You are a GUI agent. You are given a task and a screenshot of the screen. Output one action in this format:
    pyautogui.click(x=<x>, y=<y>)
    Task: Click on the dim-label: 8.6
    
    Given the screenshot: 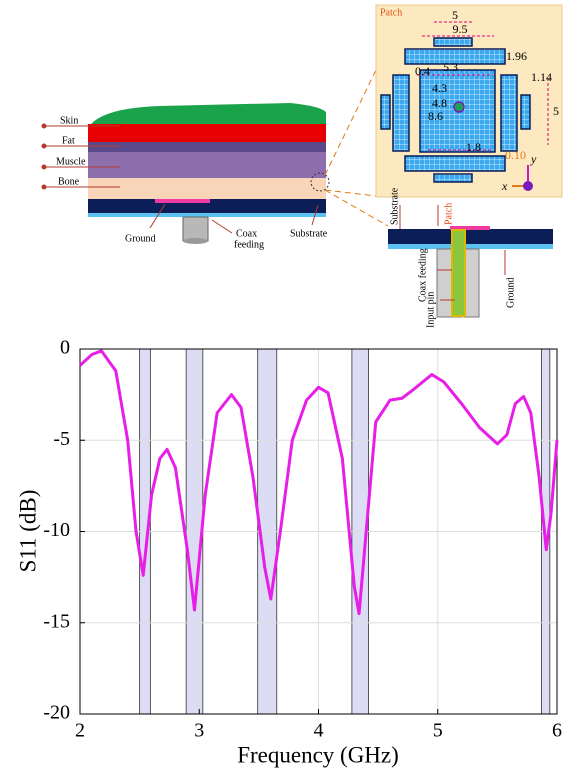 What is the action you would take?
    pyautogui.click(x=435, y=116)
    